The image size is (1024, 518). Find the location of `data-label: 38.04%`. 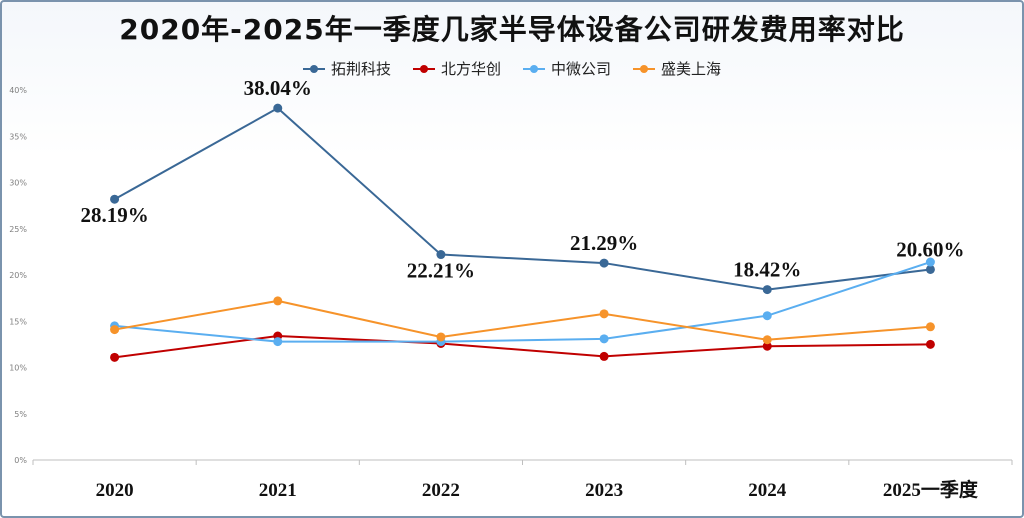

data-label: 38.04% is located at coordinates (278, 88).